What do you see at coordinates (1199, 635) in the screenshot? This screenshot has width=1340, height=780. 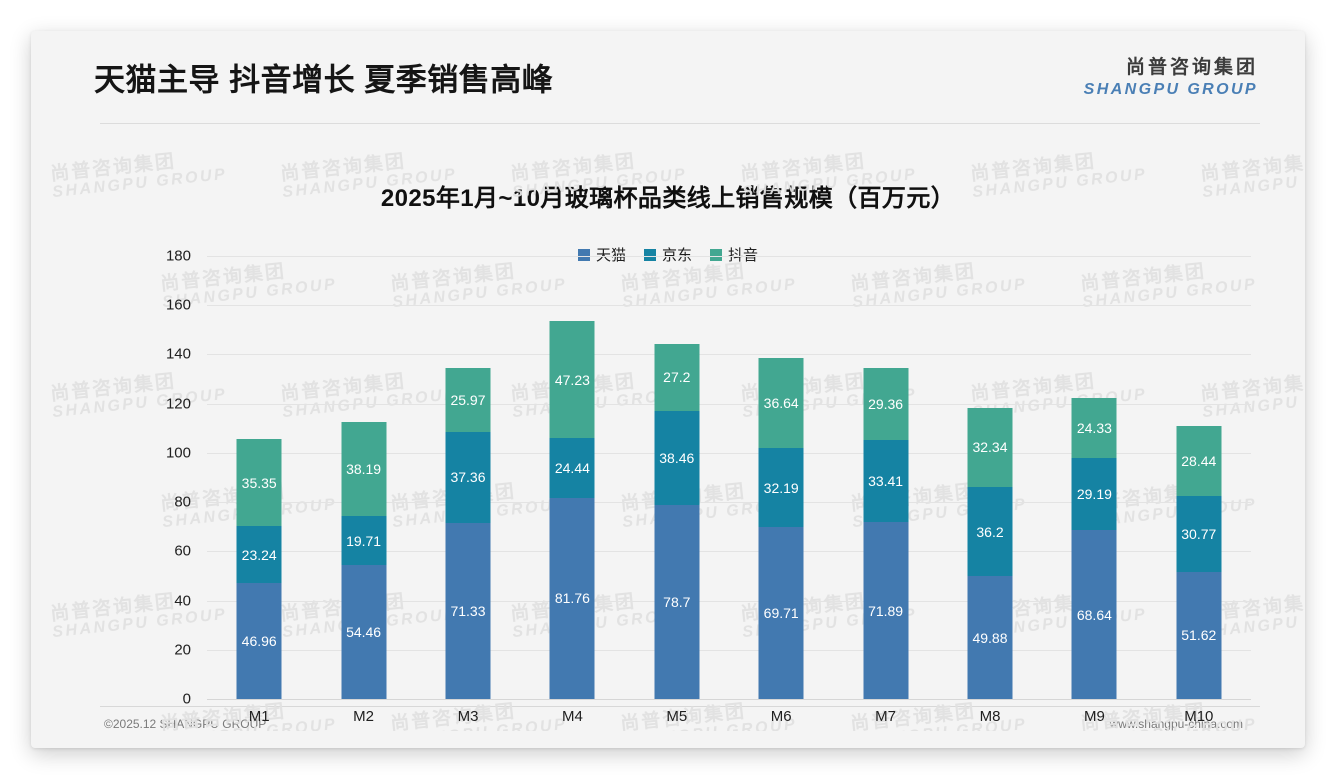 I see `bar-segment-天猫: 51.62` at bounding box center [1199, 635].